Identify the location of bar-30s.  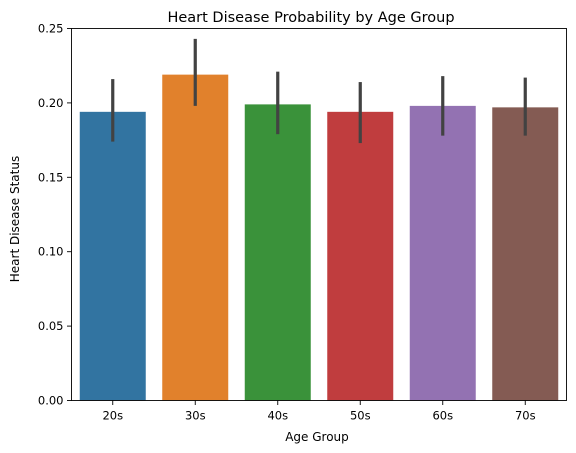
(195, 237).